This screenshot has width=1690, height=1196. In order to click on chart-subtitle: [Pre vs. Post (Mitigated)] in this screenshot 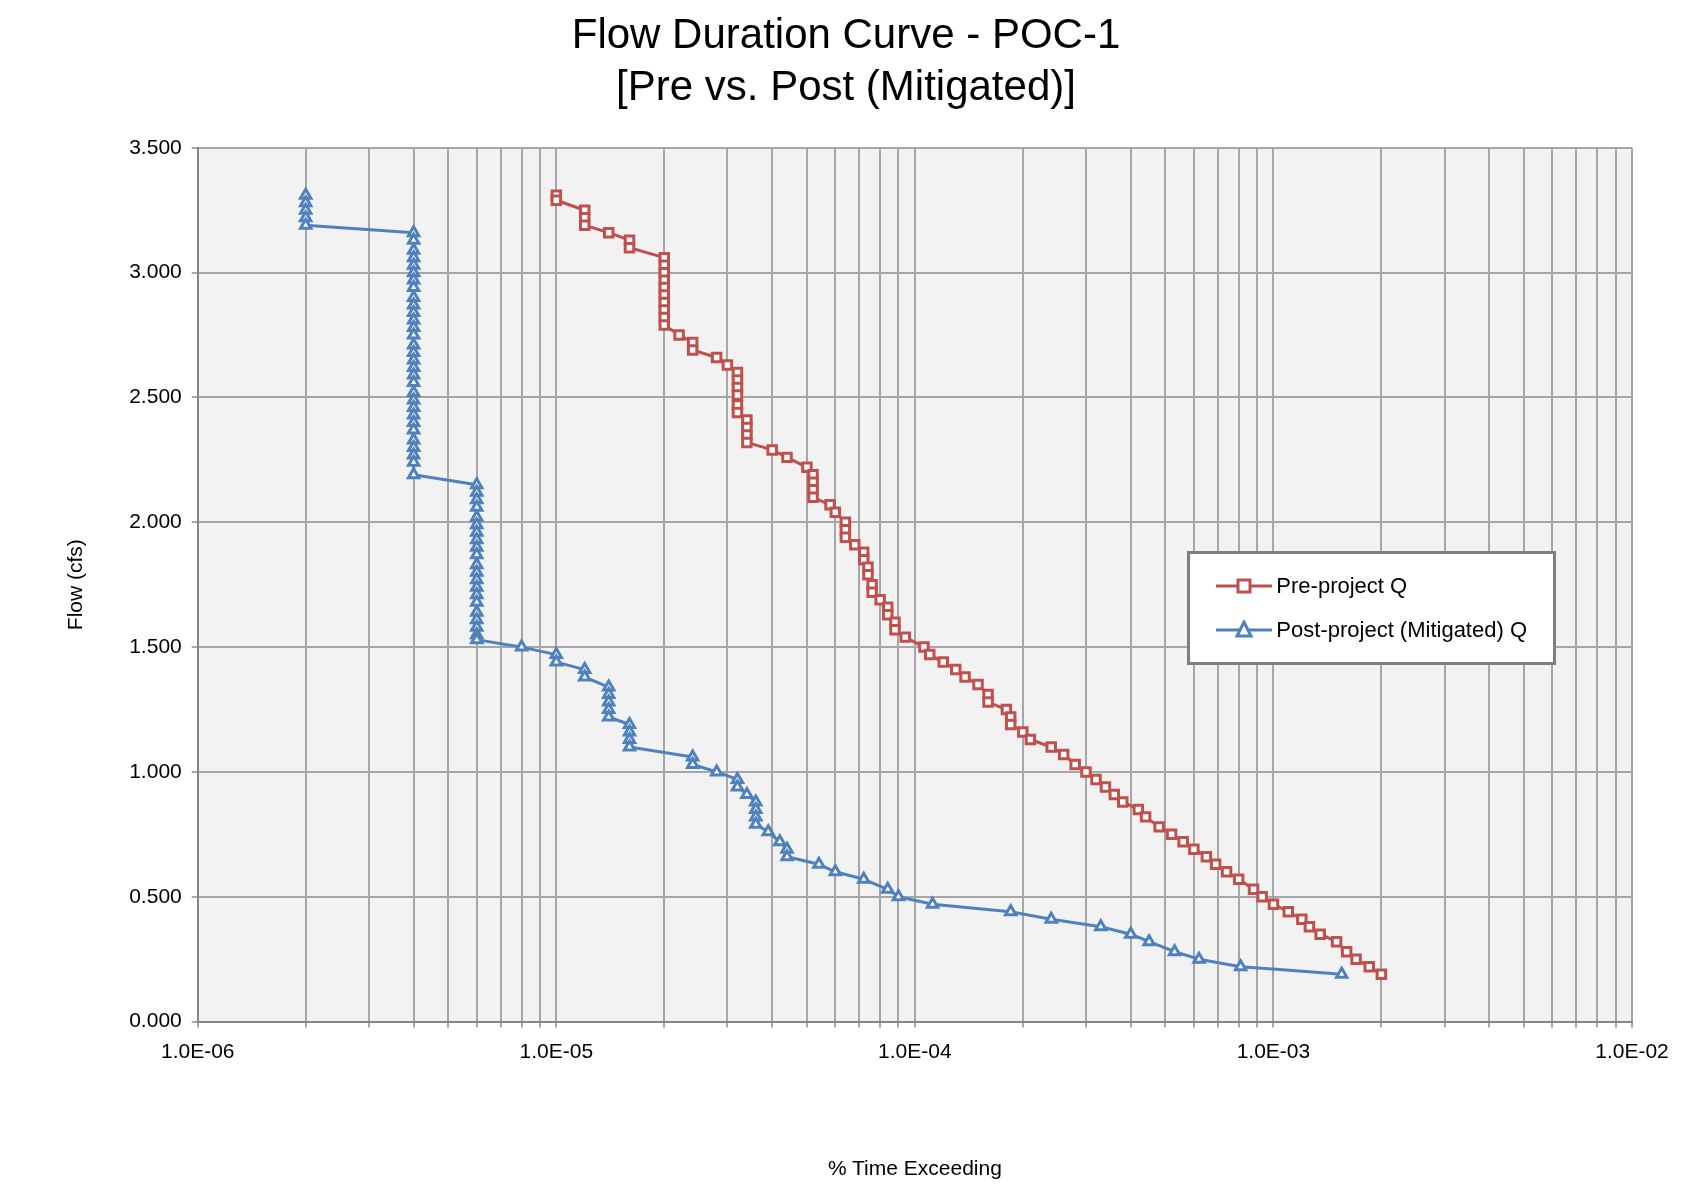, I will do `click(846, 86)`.